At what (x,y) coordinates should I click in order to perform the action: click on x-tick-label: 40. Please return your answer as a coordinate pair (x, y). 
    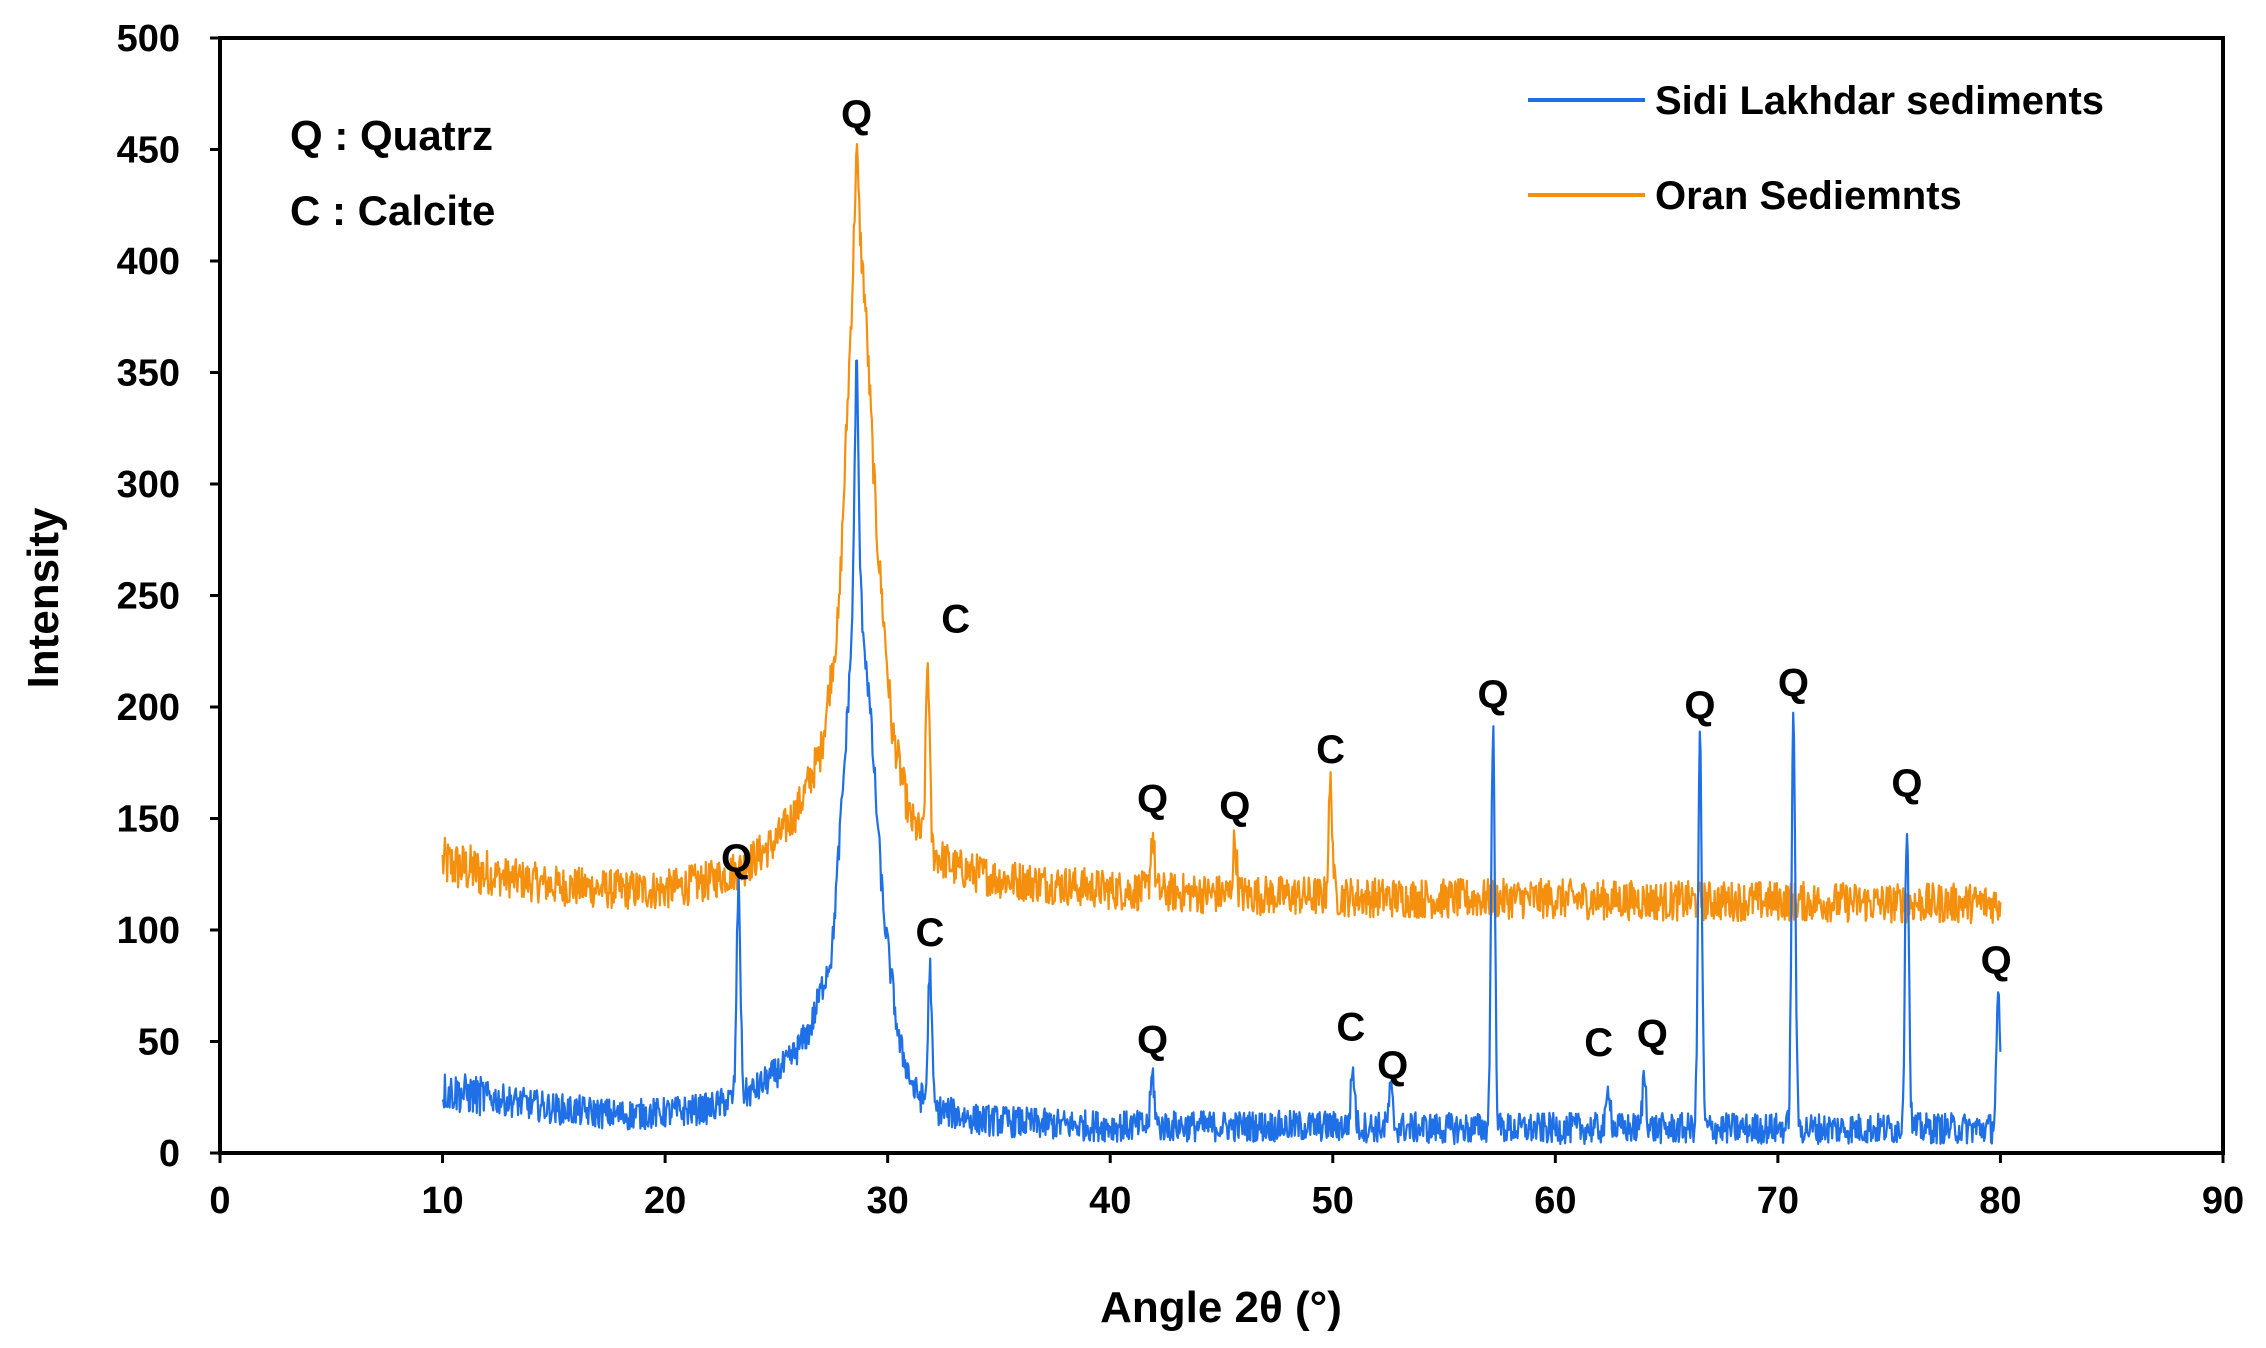
    Looking at the image, I should click on (1110, 1201).